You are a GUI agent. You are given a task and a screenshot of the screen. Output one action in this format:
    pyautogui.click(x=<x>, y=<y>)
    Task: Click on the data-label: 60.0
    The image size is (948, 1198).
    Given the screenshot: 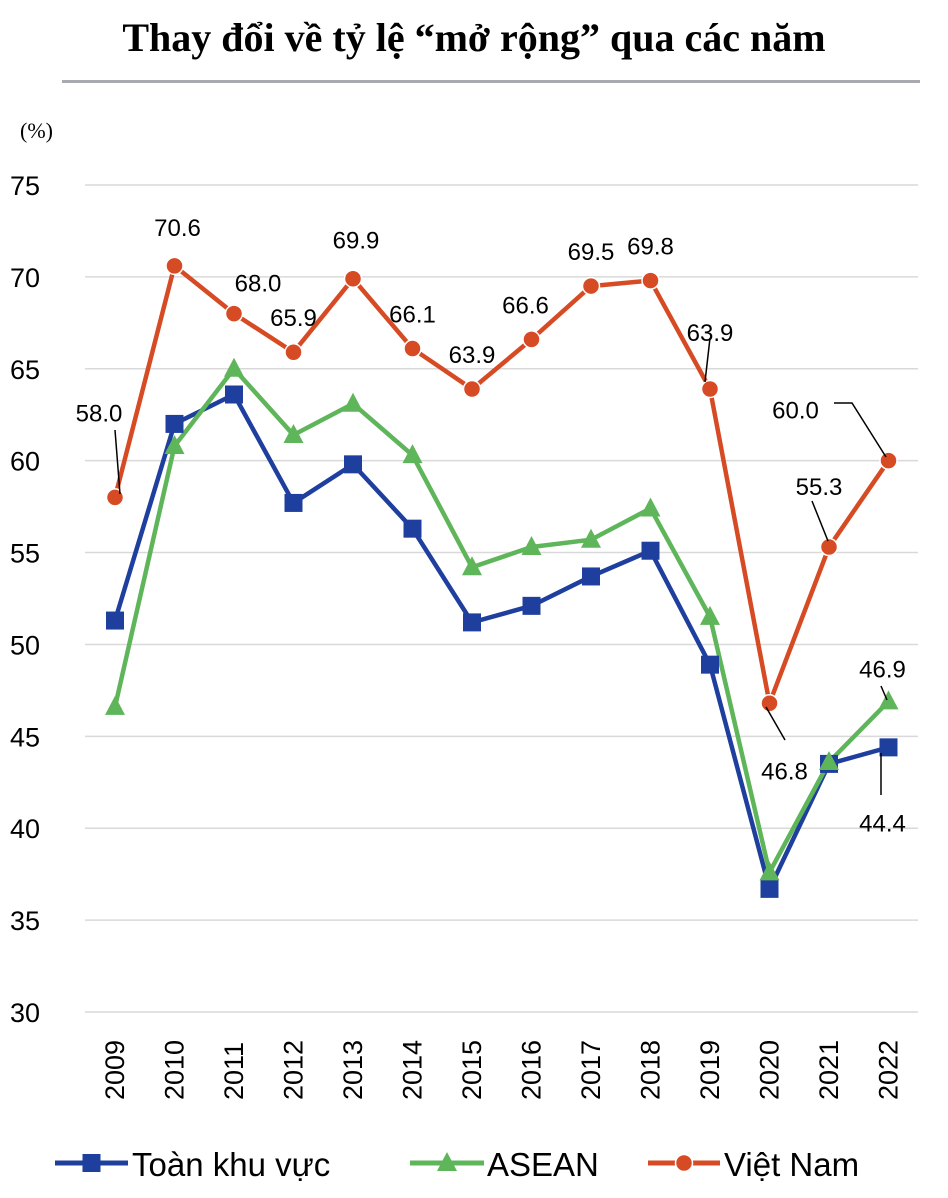 What is the action you would take?
    pyautogui.click(x=795, y=411)
    